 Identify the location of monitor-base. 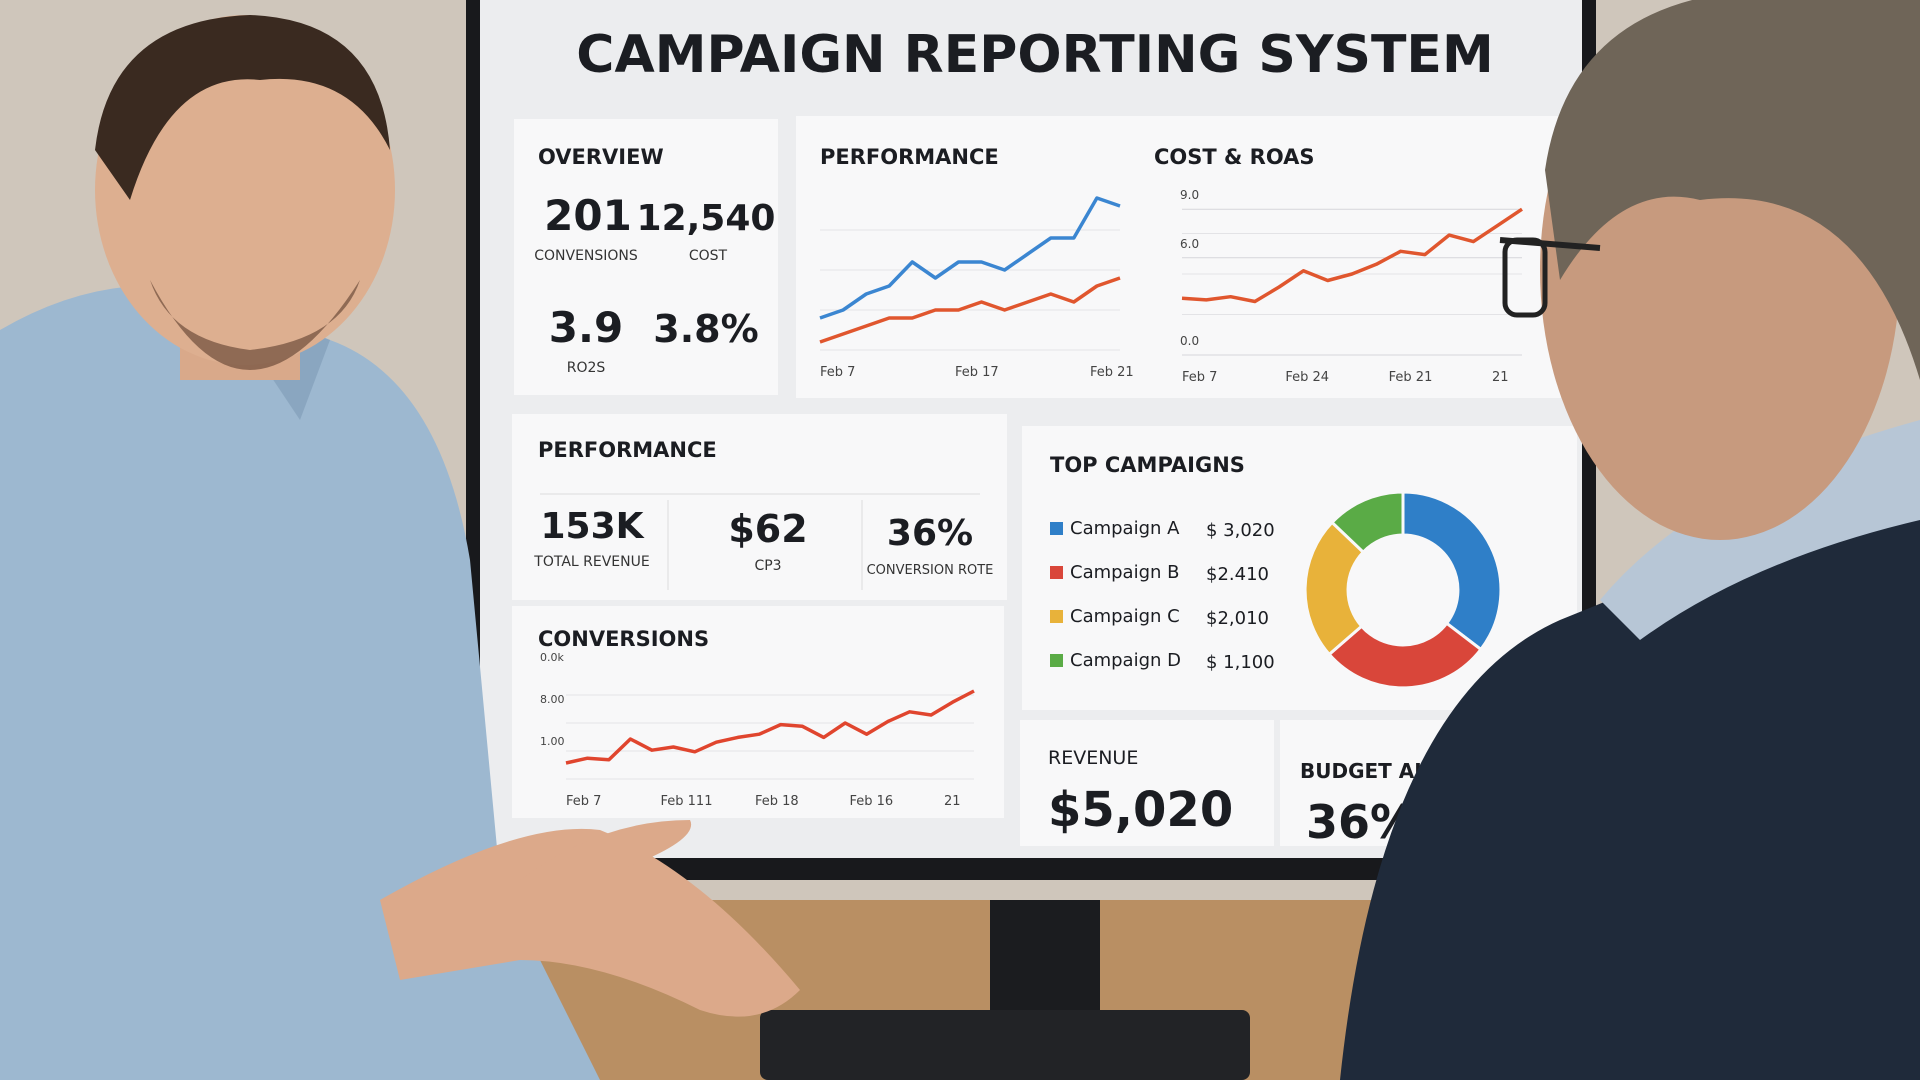
(1005, 1045).